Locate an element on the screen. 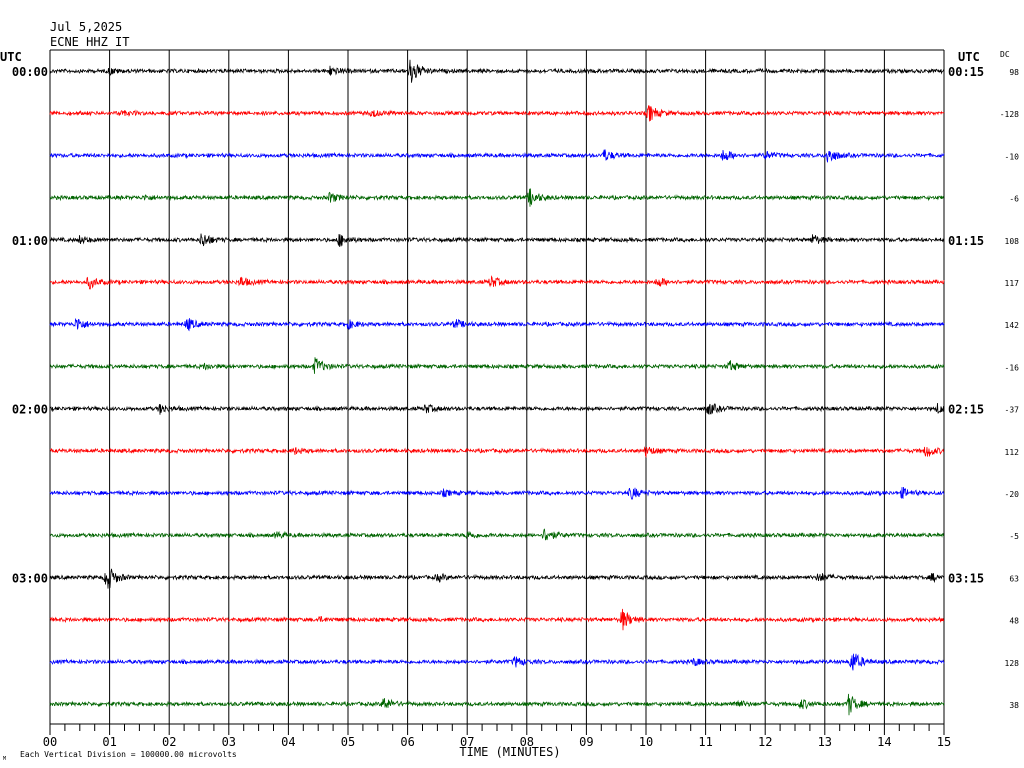  time-axis: 00 01 02 03 04 05 06 07 08 09 10 11 12 13 14 15 is located at coordinates (497, 736).